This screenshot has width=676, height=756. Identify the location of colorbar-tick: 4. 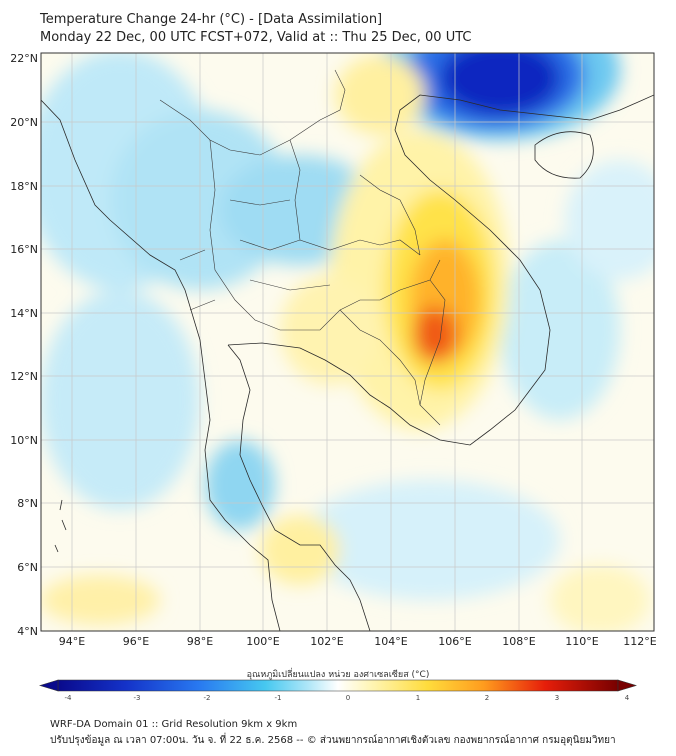
(627, 698).